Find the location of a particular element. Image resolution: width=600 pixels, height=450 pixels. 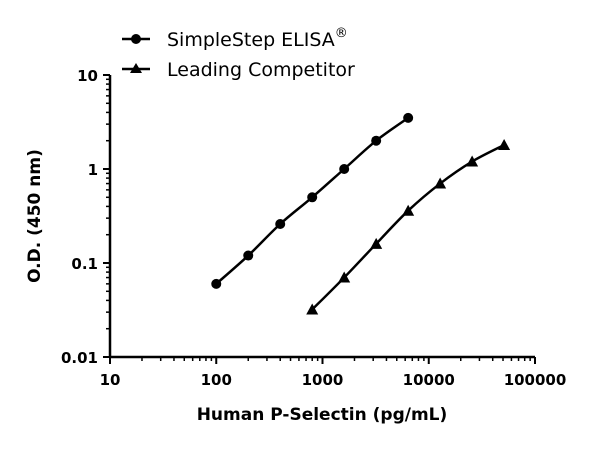

y-axis-label: O.D. (450 nm) is located at coordinates (35, 216).